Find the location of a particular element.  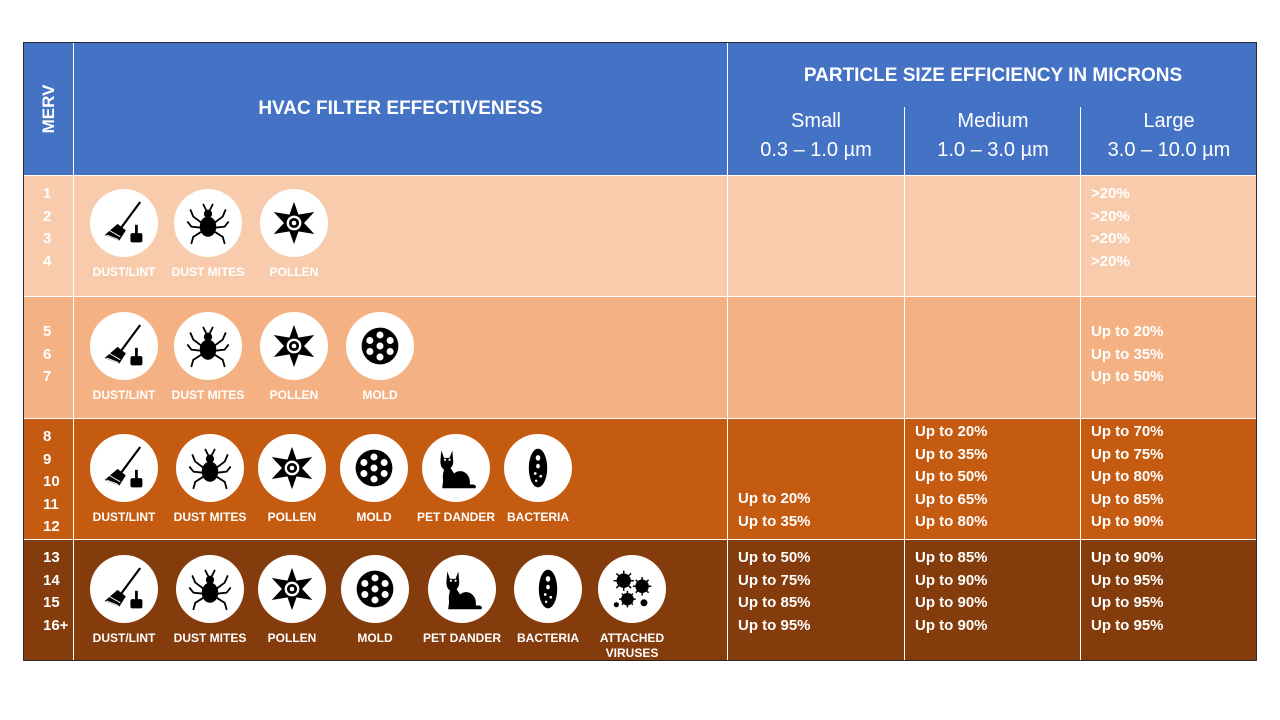

merv-rating: 16+ is located at coordinates (56, 625).